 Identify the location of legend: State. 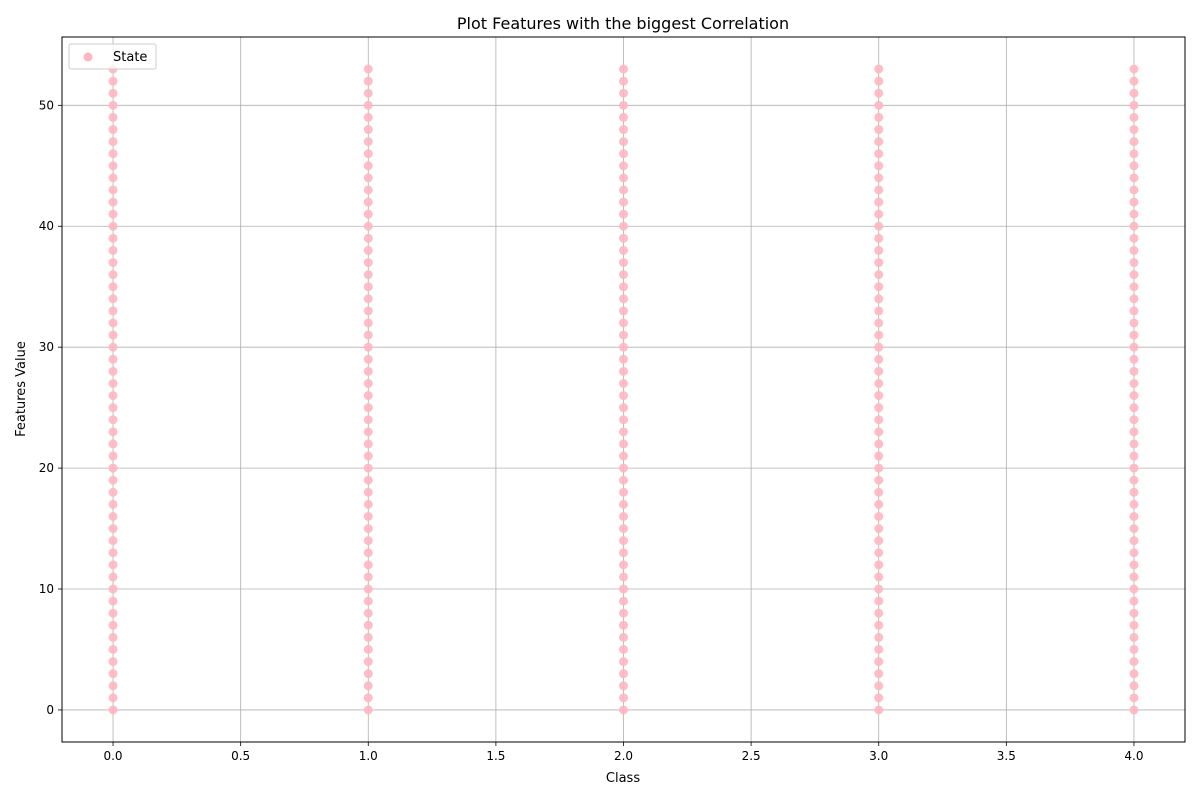
(112, 56).